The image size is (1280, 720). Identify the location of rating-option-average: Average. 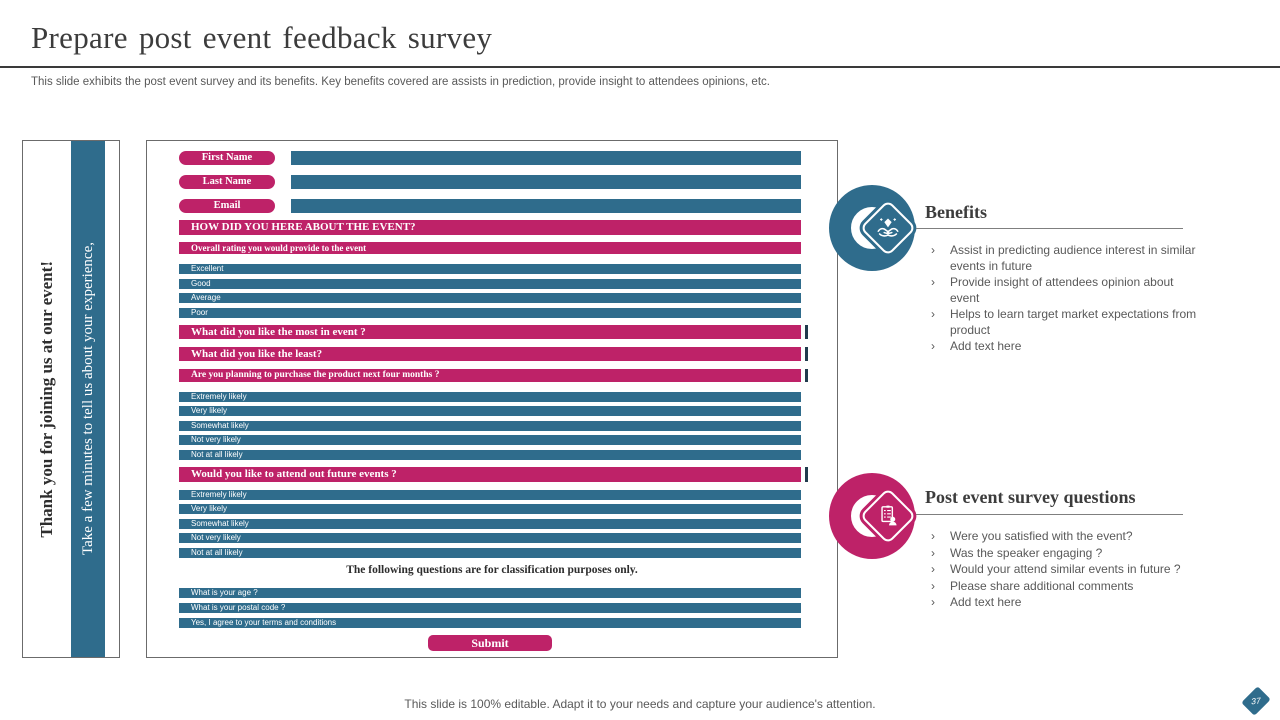
(490, 298).